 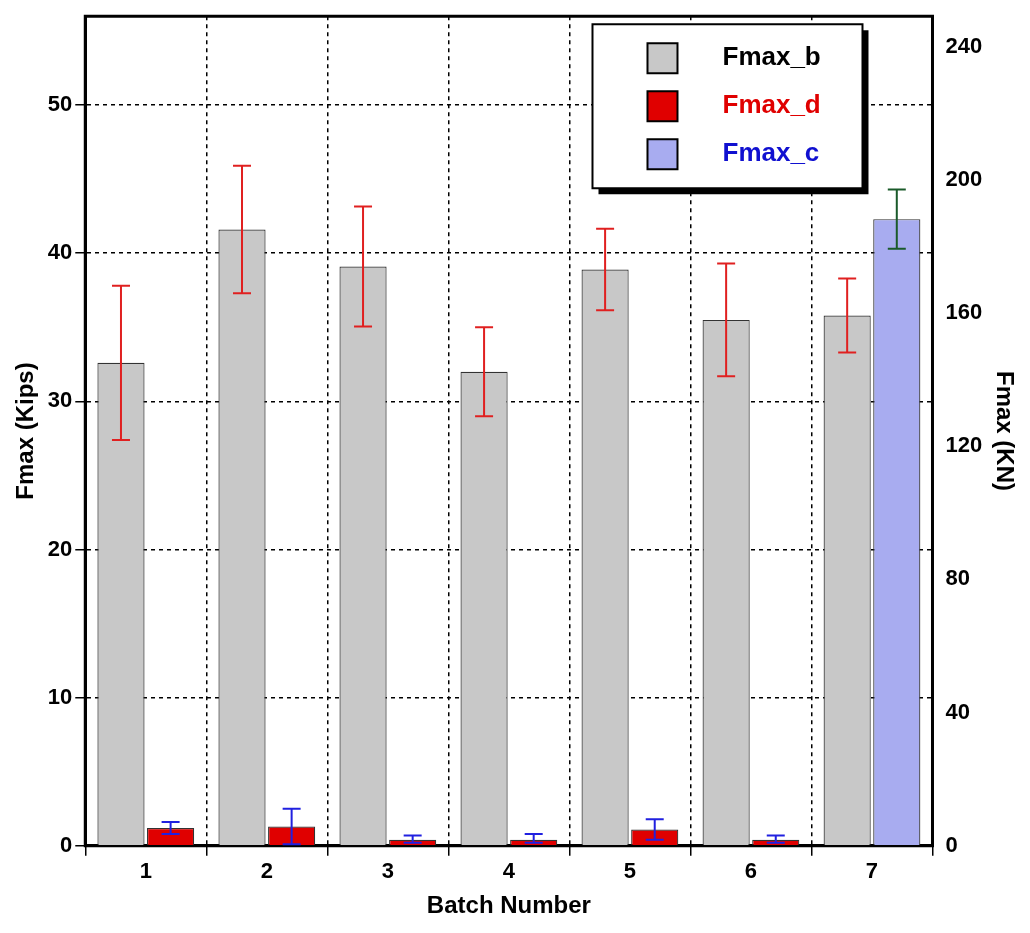 I want to click on y-tick-label: 10, so click(x=60, y=696).